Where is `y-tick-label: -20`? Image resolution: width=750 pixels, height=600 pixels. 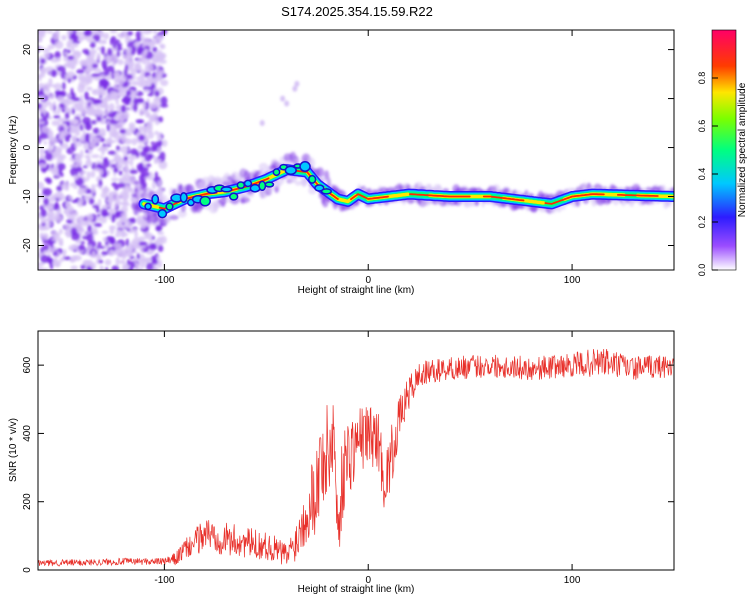 y-tick-label: -20 is located at coordinates (27, 245).